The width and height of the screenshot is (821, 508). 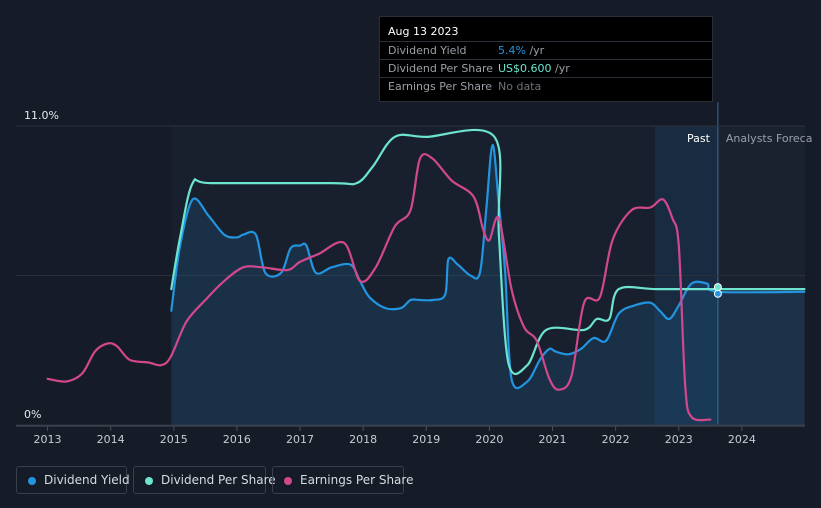 I want to click on legend-item-earnings-per-share: Earnings Per Share, so click(x=342, y=480).